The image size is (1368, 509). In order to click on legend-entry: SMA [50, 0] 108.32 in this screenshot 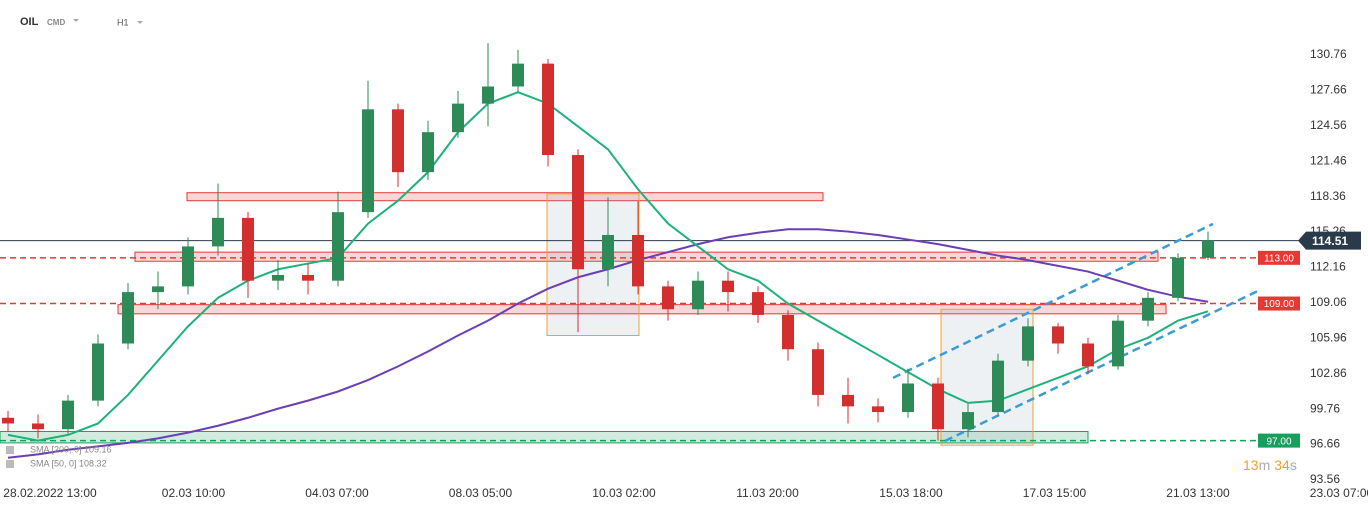, I will do `click(68, 463)`.